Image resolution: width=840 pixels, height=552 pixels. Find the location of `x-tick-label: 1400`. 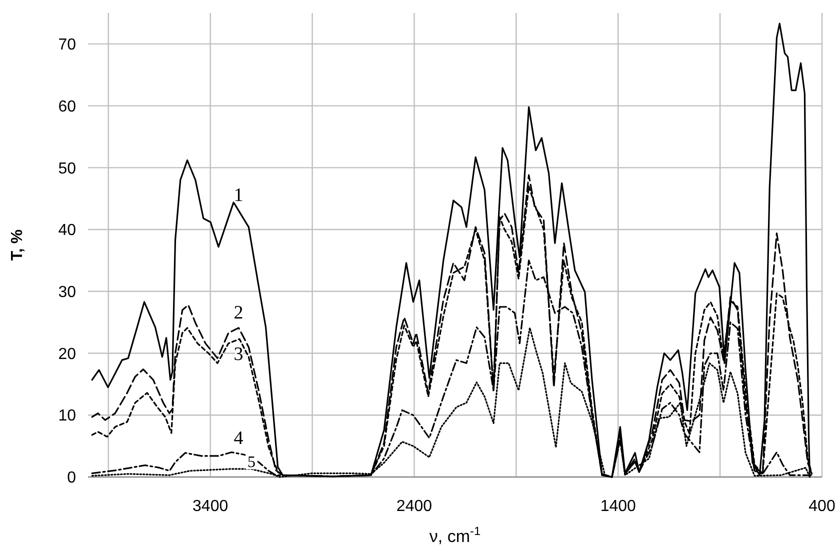

x-tick-label: 1400 is located at coordinates (618, 506).